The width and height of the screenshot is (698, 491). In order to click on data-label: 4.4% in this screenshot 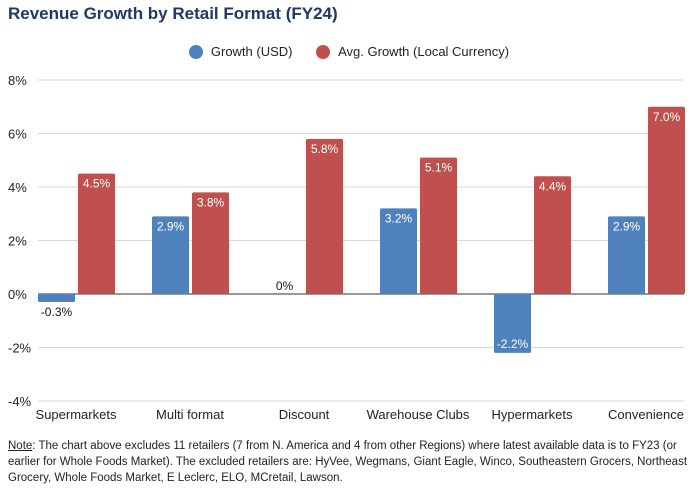, I will do `click(553, 186)`.